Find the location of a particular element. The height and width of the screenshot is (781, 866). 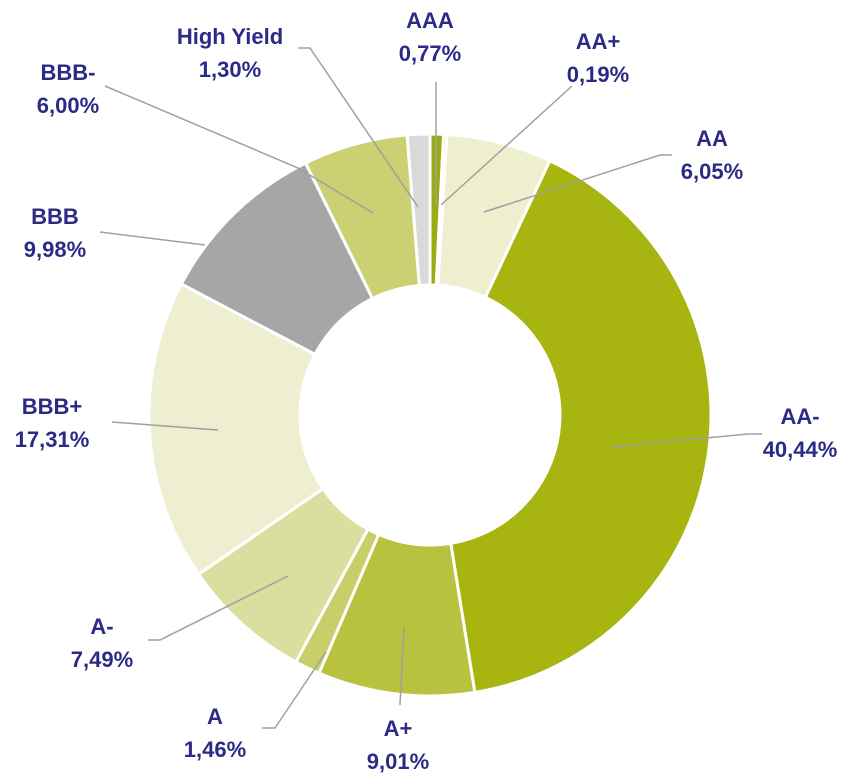

slice-label: BBB is located at coordinates (55, 216).